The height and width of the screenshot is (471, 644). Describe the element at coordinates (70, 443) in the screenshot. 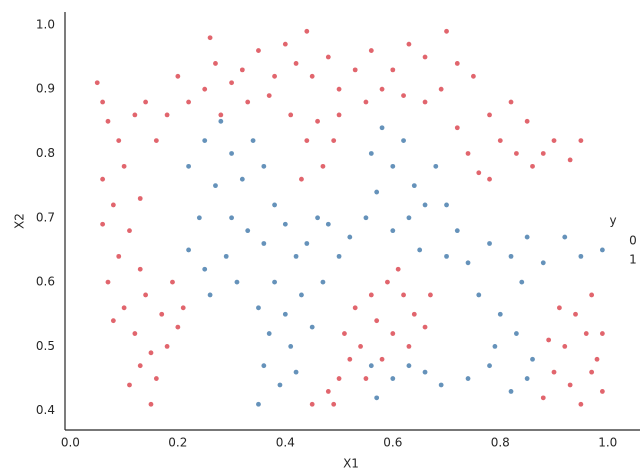

I see `x-tick-label: 0.0` at that location.